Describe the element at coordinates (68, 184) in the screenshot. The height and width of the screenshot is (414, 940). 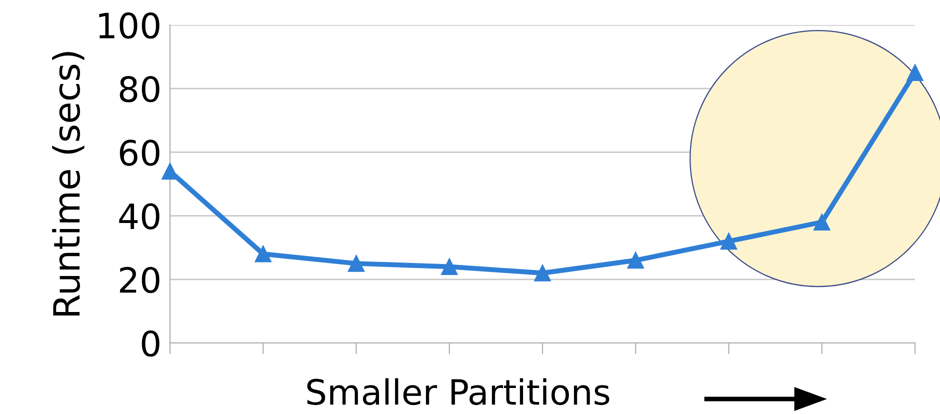
I see `y-axis-title: Runtime (secs)` at that location.